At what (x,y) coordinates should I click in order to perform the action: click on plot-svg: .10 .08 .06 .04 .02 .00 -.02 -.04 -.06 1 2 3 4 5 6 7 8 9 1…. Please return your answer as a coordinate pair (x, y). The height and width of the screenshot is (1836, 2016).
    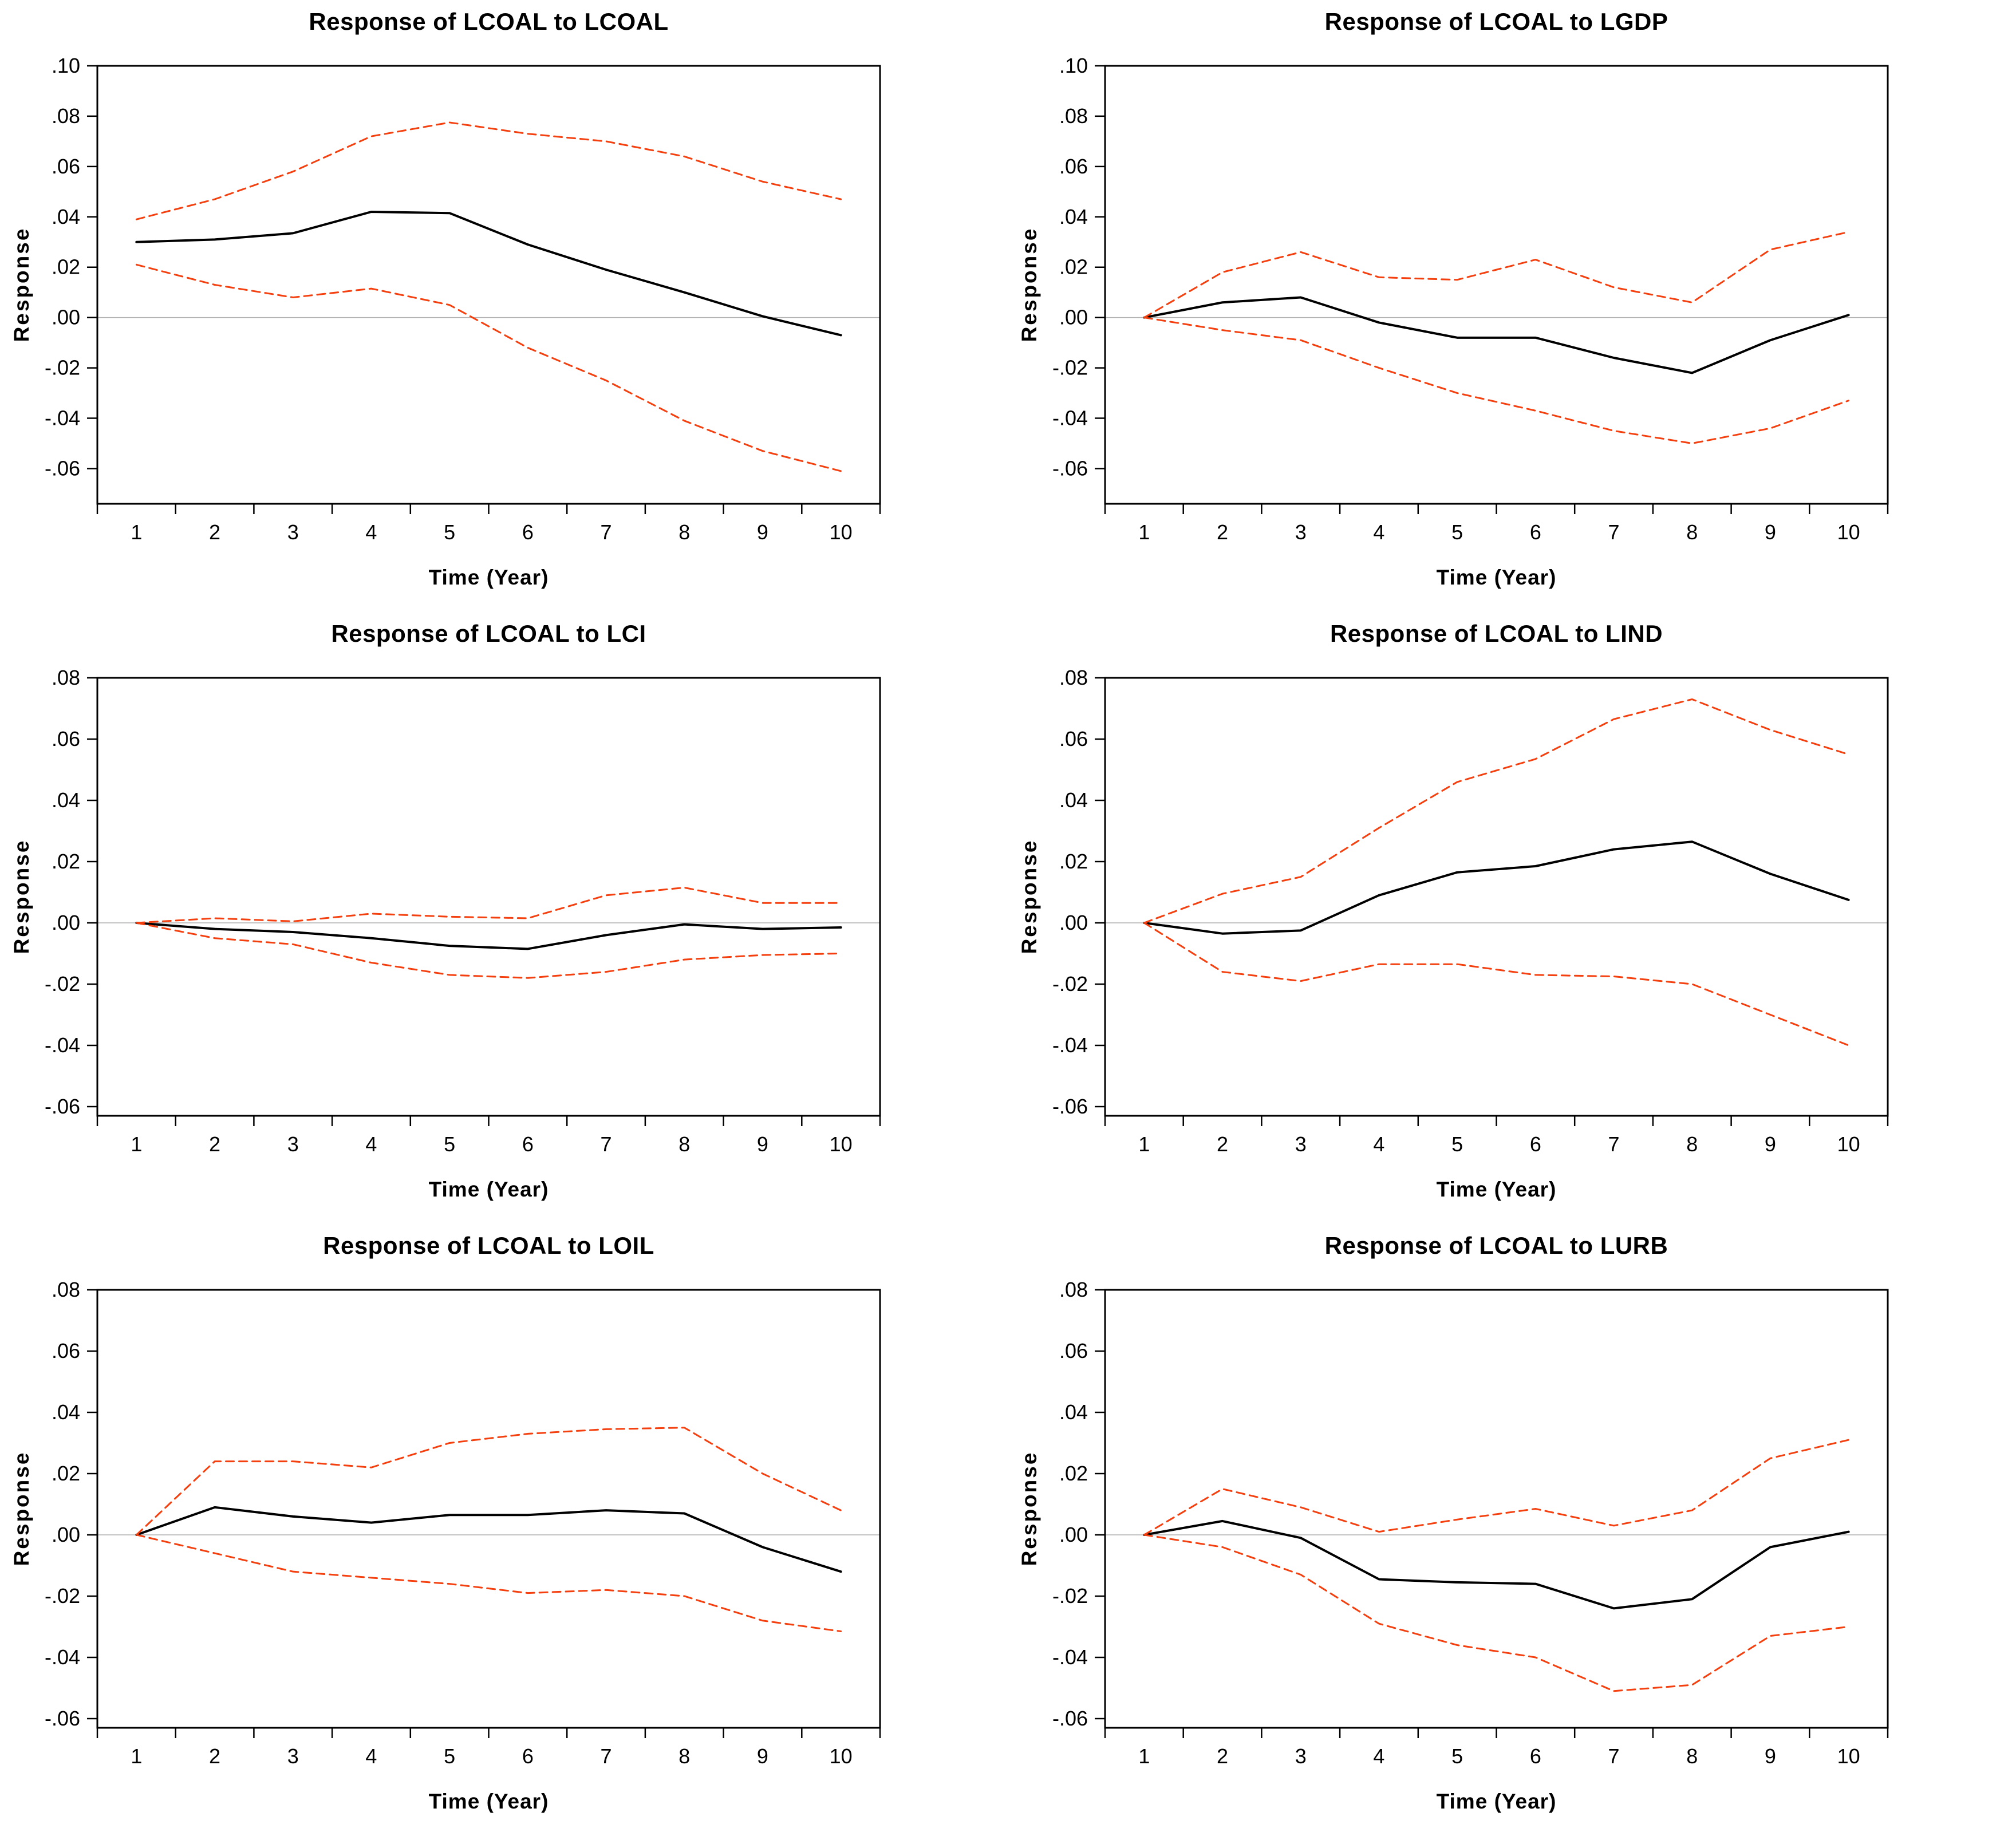
    Looking at the image, I should click on (1470, 299).